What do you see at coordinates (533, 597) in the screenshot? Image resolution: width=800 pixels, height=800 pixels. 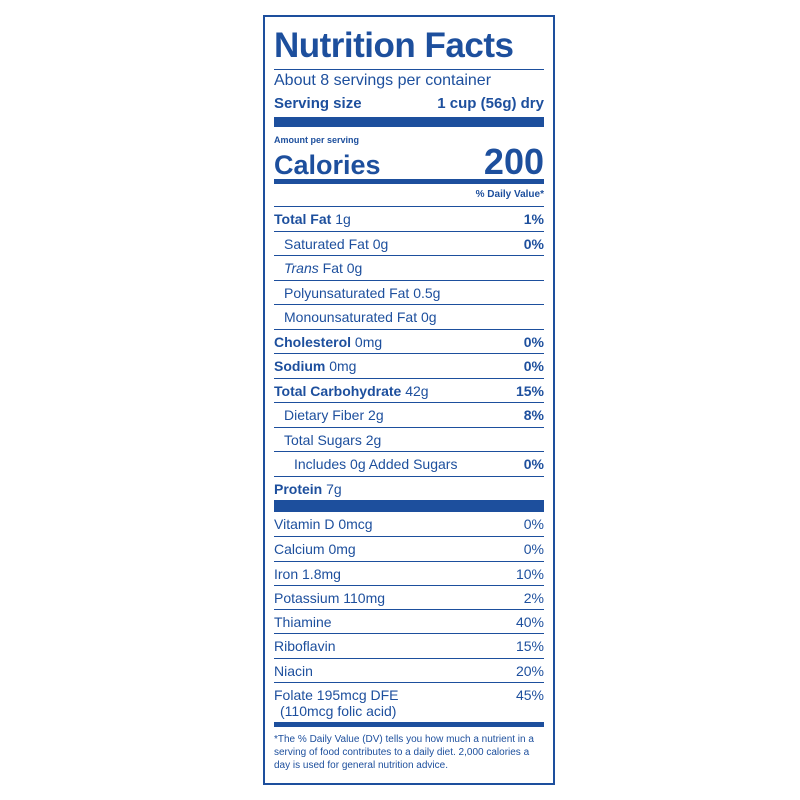 I see `dv: 2%` at bounding box center [533, 597].